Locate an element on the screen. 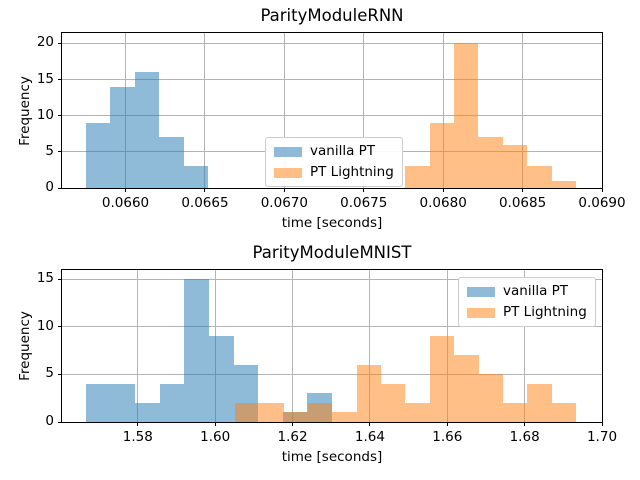 This screenshot has width=640, height=480. y-tick-label: 15 is located at coordinates (45, 278).